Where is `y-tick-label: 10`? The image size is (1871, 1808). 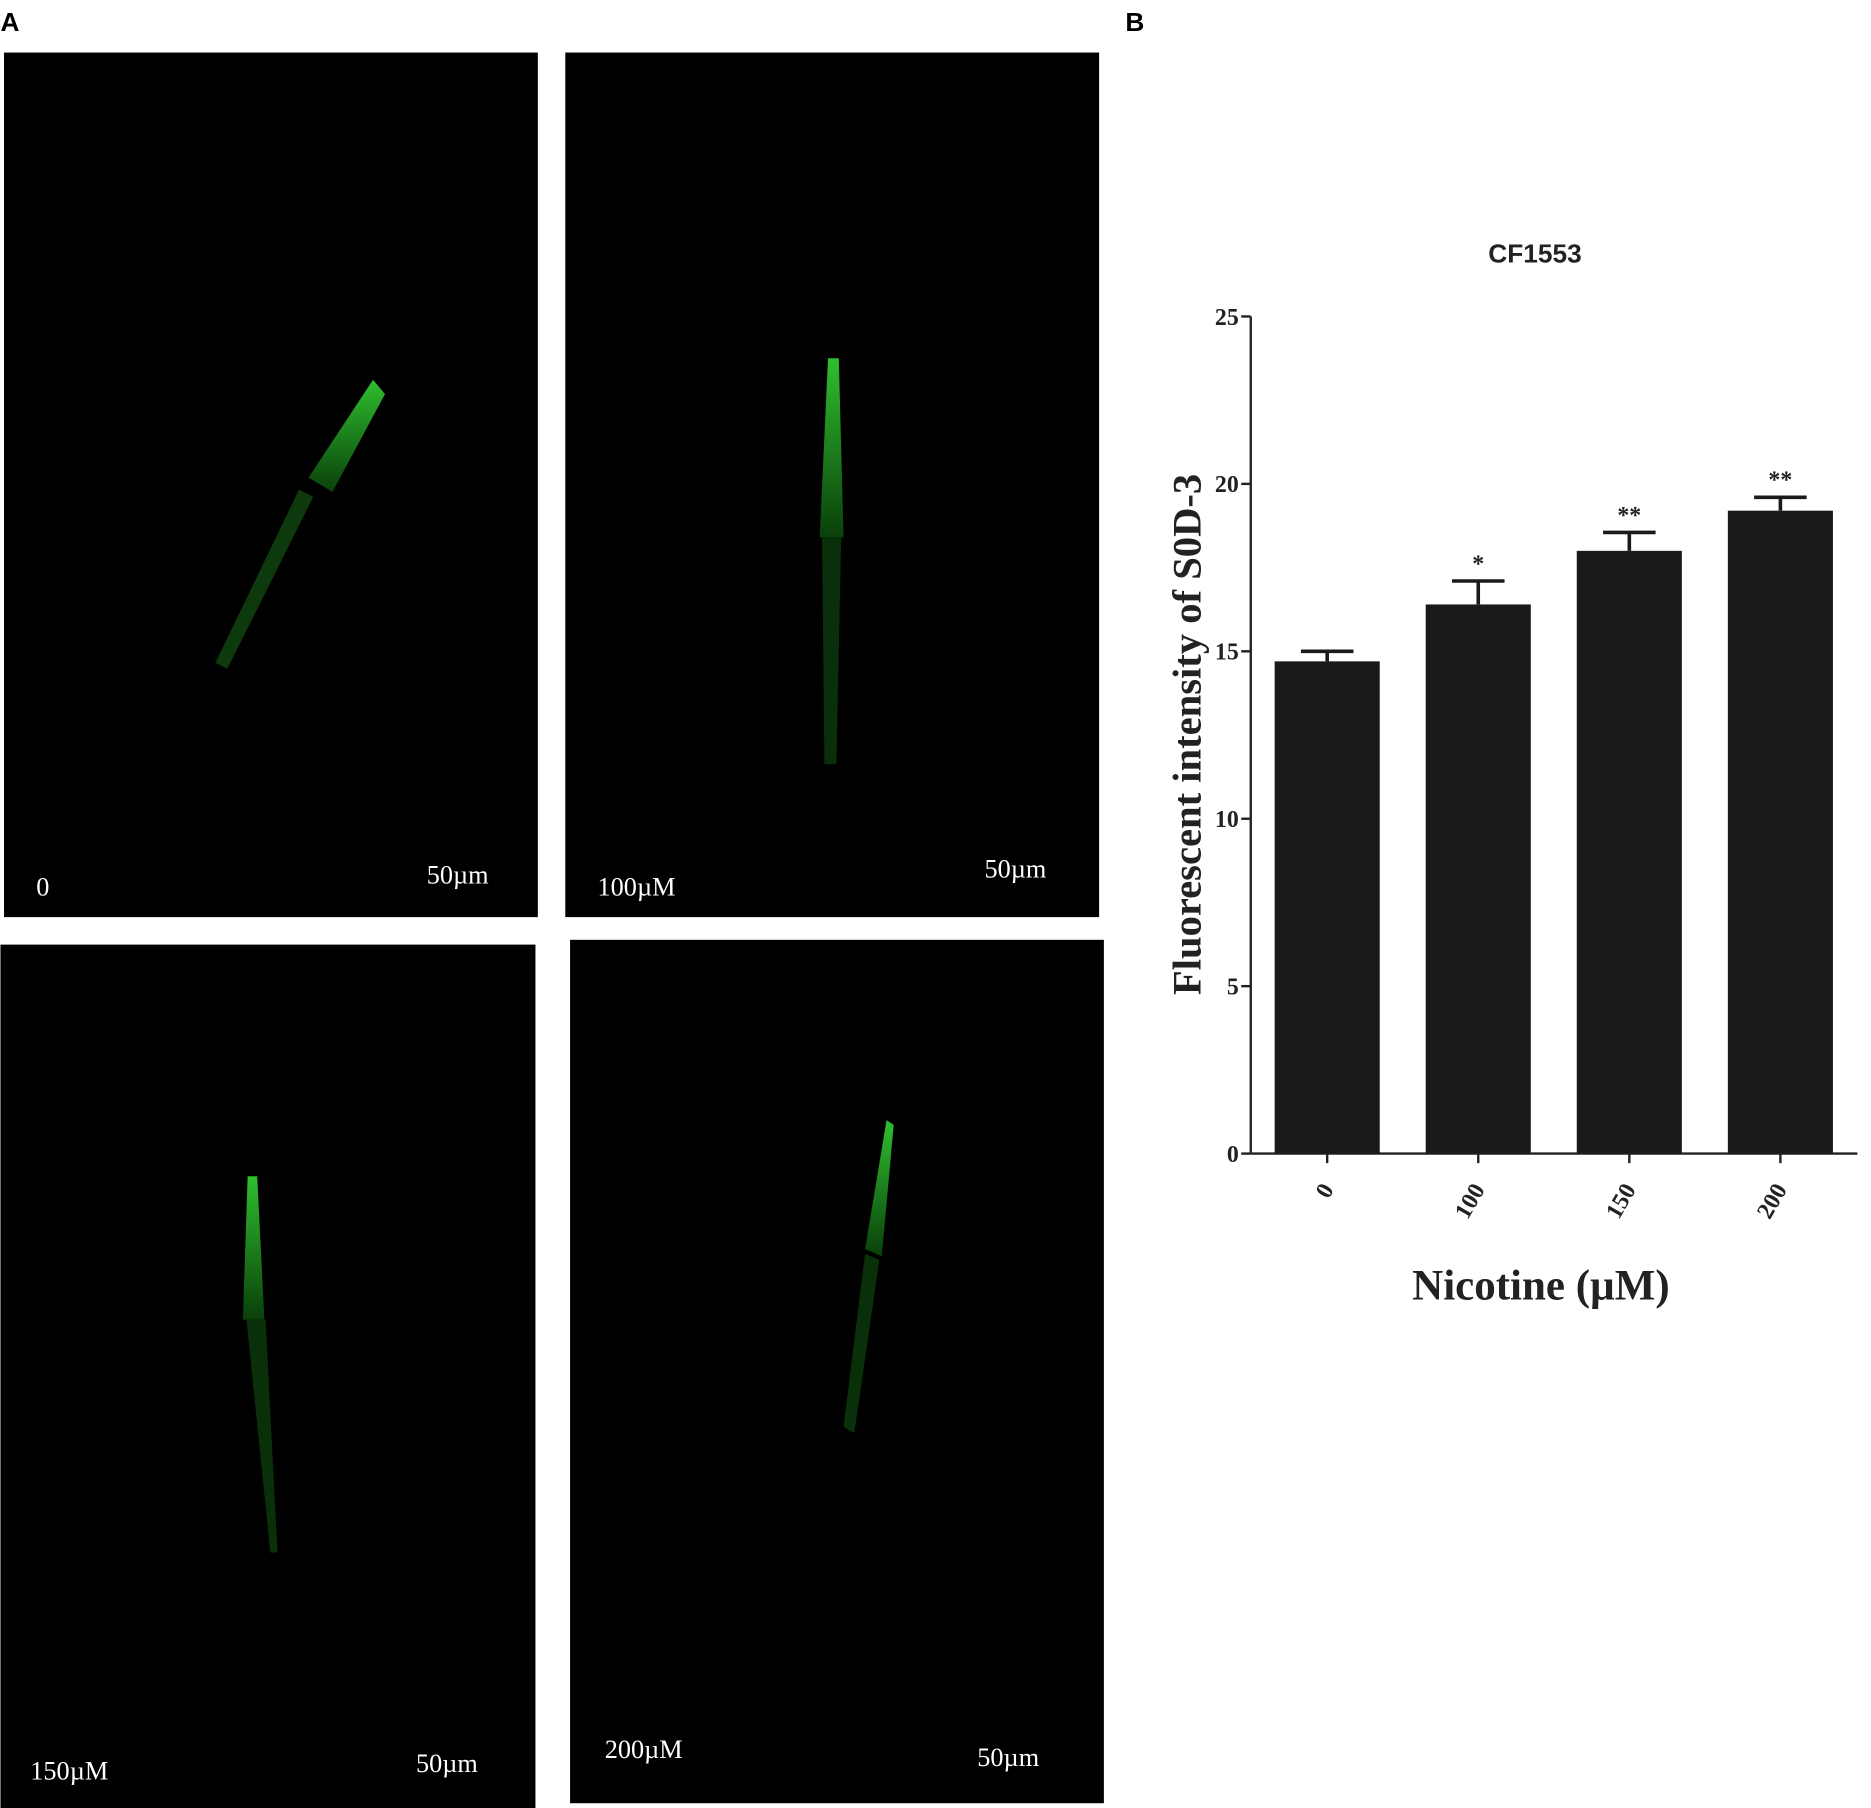 y-tick-label: 10 is located at coordinates (1227, 820).